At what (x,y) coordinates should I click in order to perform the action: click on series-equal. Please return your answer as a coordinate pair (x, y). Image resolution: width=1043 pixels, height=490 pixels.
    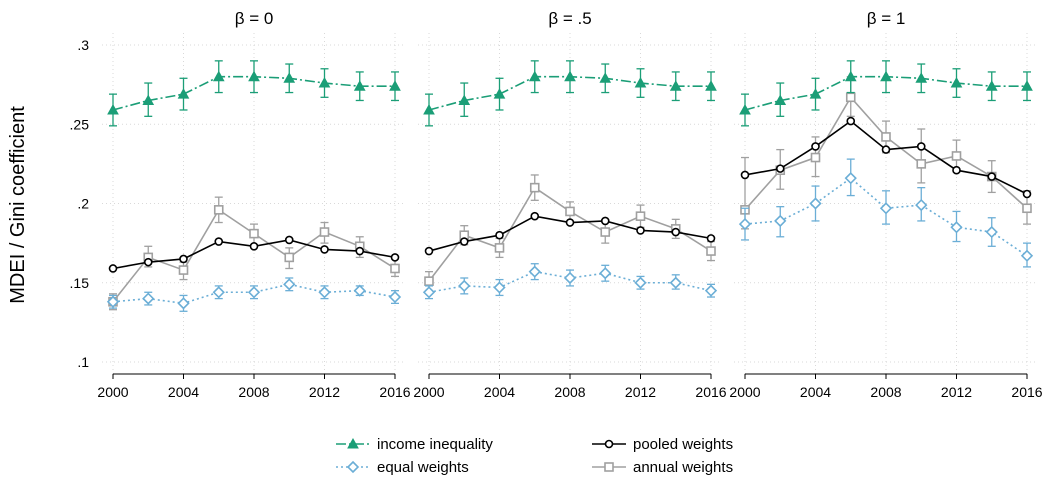
    Looking at the image, I should click on (570, 281).